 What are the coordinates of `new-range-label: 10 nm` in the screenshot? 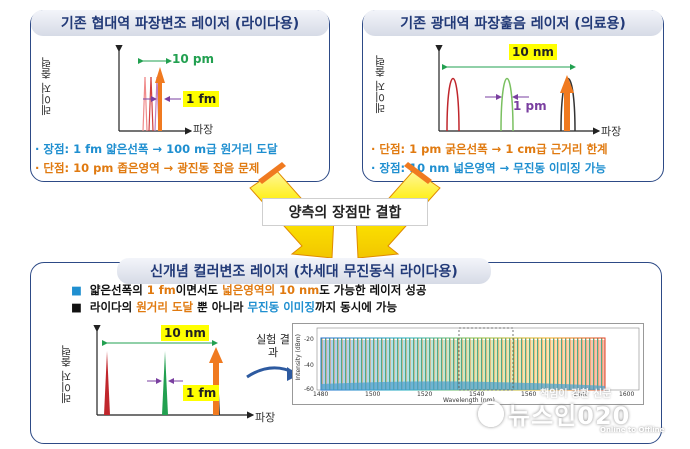 It's located at (185, 333).